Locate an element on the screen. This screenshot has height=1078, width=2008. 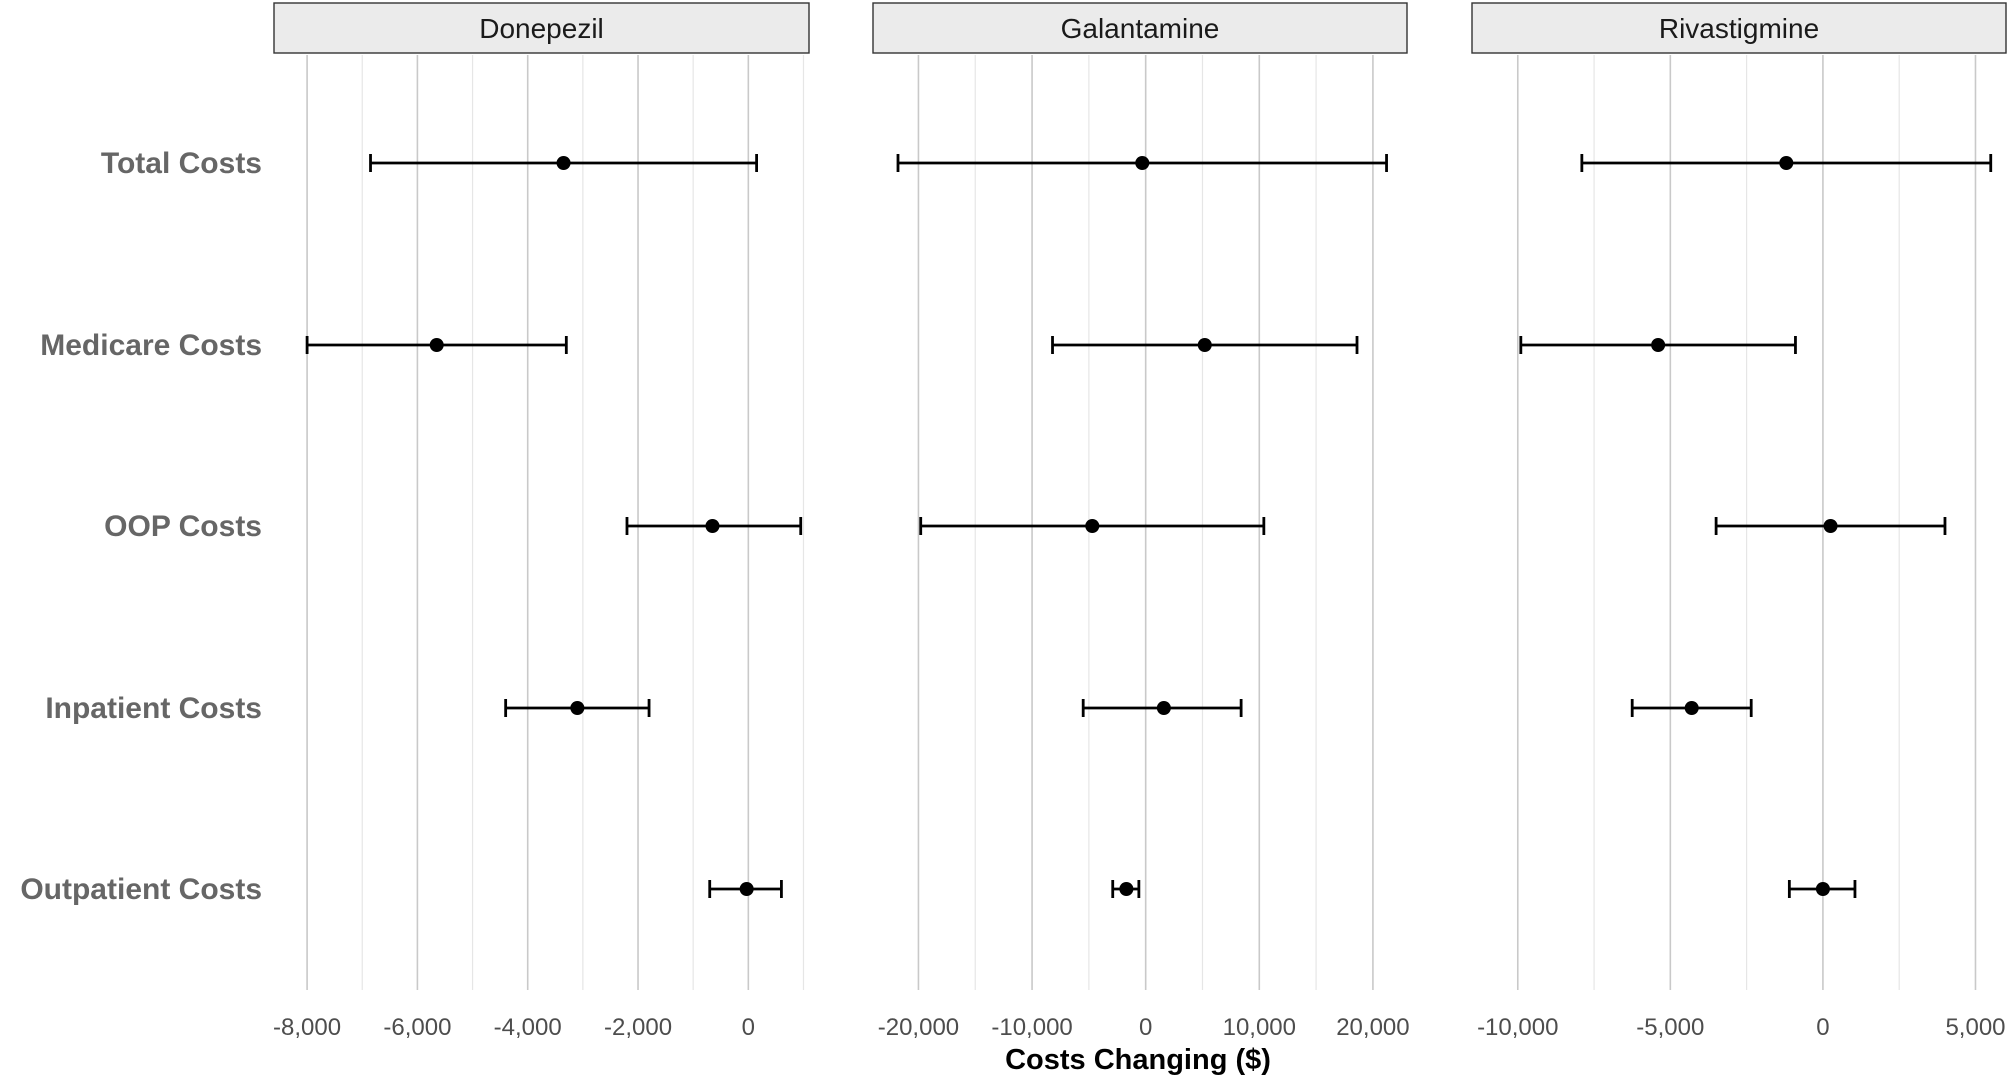
x-tick-label: 5,000 is located at coordinates (1975, 1027).